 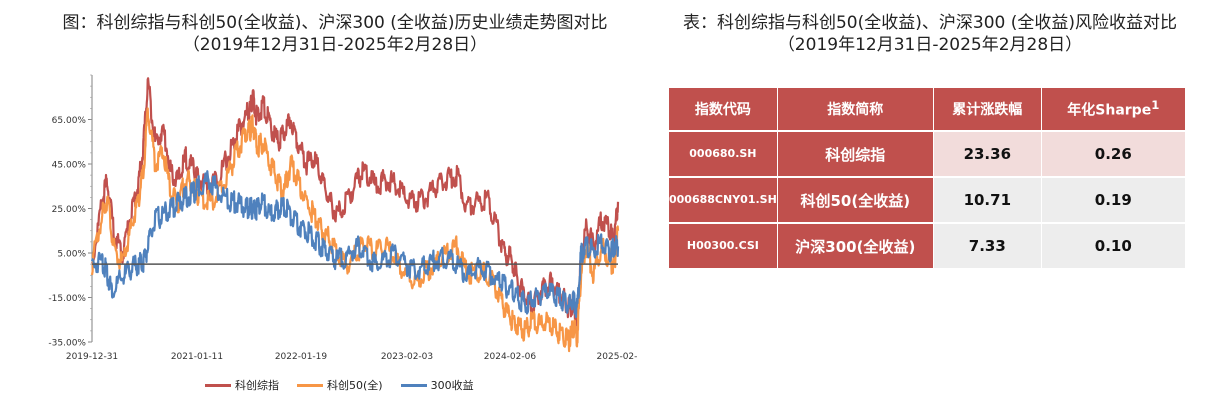 What do you see at coordinates (723, 155) in the screenshot?
I see `row-code: 000680.SH` at bounding box center [723, 155].